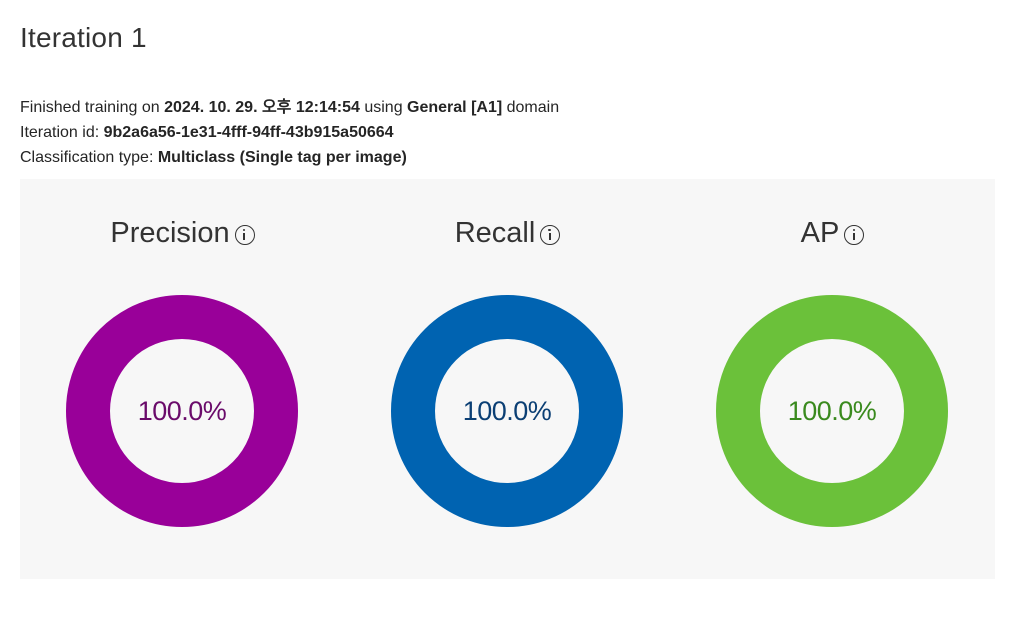 This screenshot has height=625, width=1032. I want to click on precision-donut: 100.0%, so click(182, 411).